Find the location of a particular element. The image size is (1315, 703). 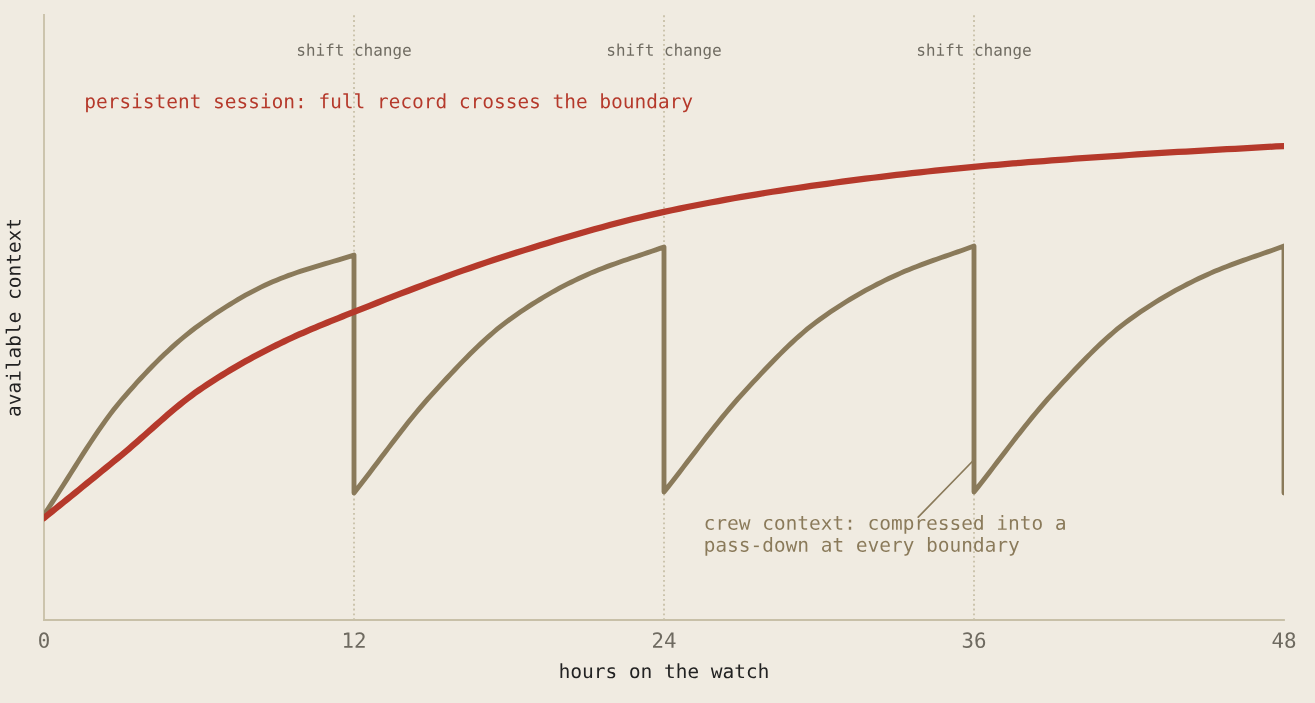

x-tick-label: 24 is located at coordinates (664, 640).